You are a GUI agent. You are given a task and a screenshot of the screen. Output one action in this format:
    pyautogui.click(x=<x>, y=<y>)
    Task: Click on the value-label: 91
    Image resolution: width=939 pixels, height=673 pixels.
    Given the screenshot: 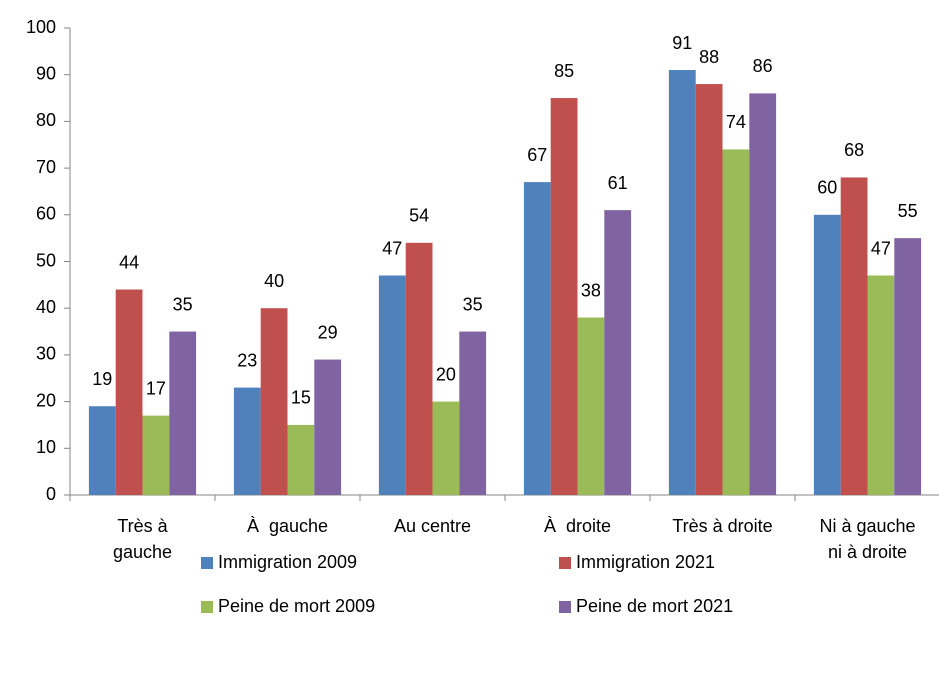 What is the action you would take?
    pyautogui.click(x=682, y=43)
    